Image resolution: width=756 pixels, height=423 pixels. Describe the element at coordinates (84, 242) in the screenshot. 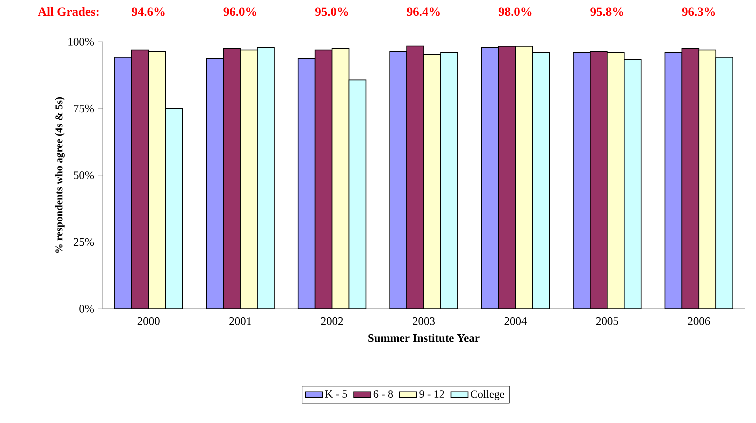

I see `y-tick-label: 25%` at that location.